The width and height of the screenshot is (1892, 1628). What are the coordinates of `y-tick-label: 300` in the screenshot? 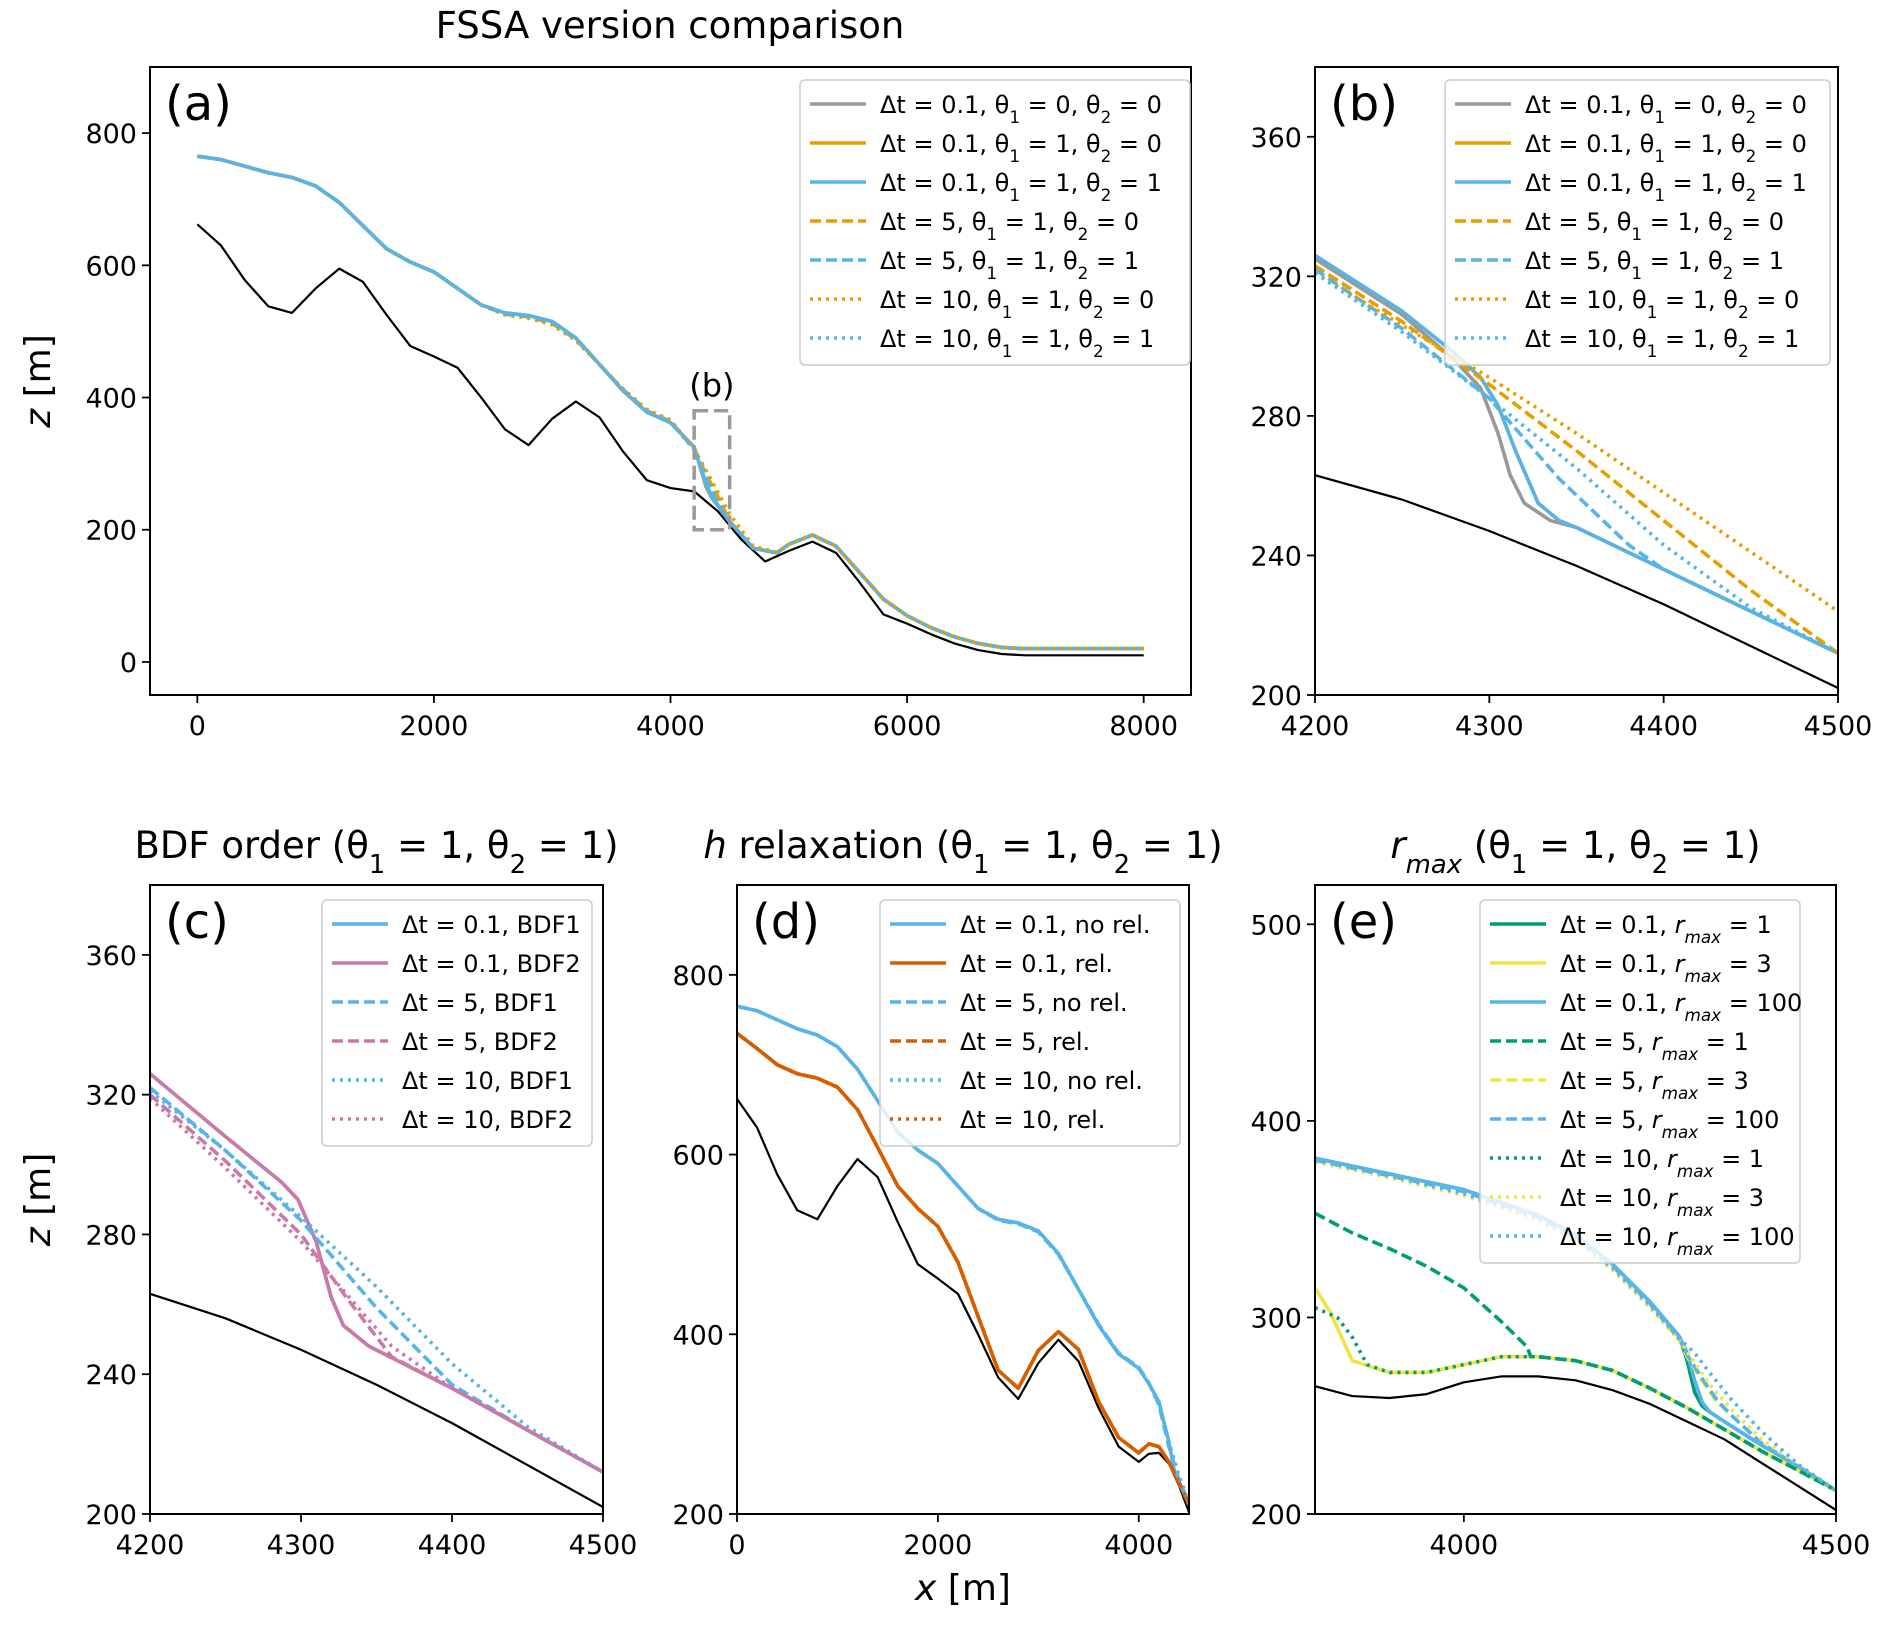 It's located at (1276, 1318).